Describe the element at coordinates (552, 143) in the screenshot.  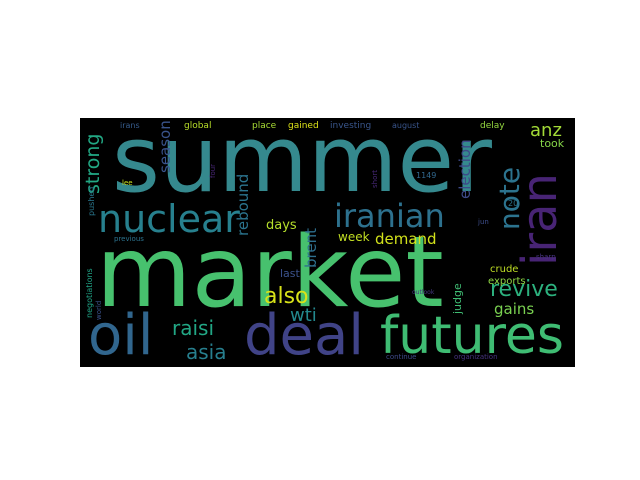
I see `word-took: took` at that location.